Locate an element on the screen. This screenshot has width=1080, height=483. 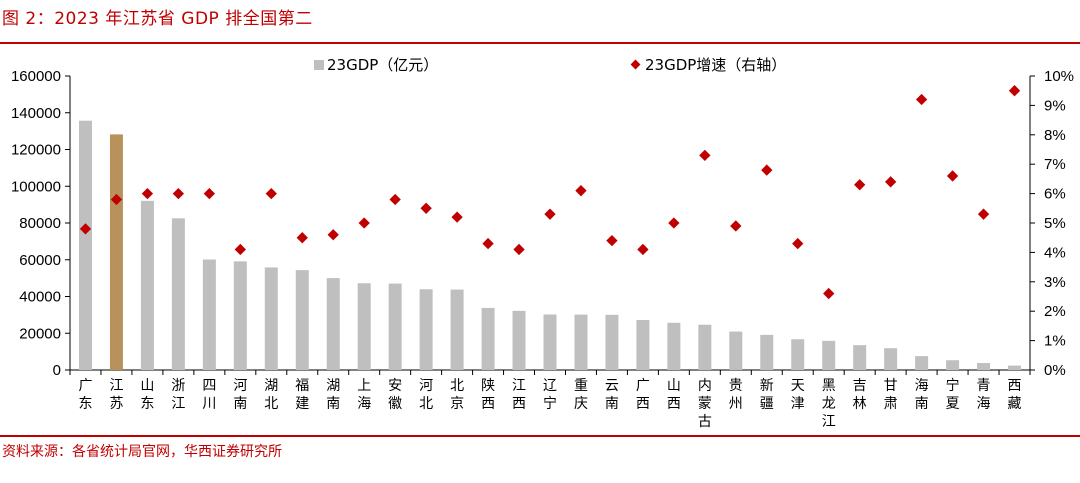
legend-bar-swatch is located at coordinates (319, 65).